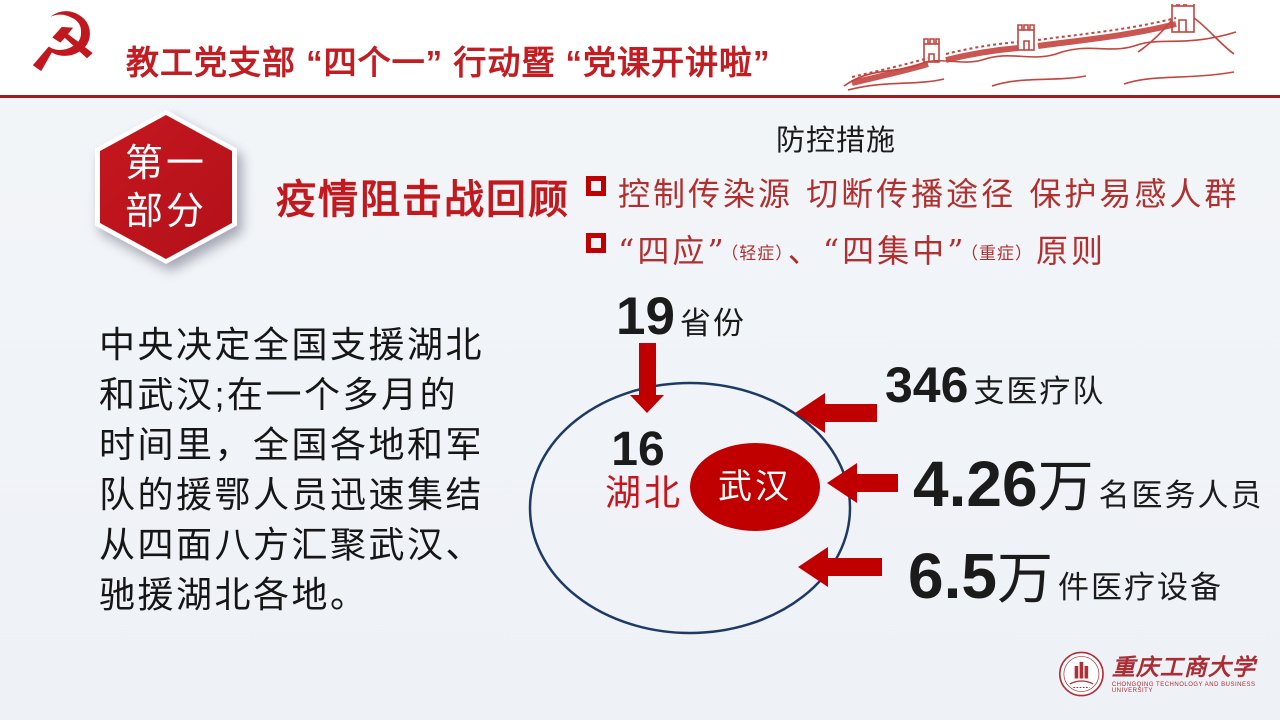 The width and height of the screenshot is (1280, 720). Describe the element at coordinates (1140, 588) in the screenshot. I see `medical-equipment-unit: 件医疗设备` at that location.